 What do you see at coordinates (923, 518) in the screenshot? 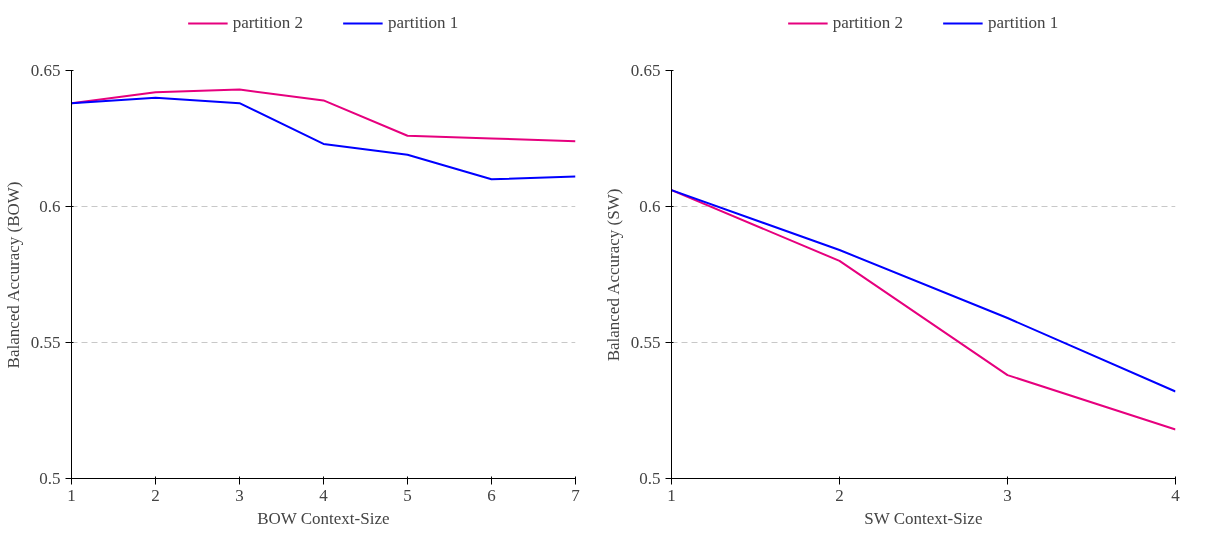
I see `x-axis-title: SW Context-Size` at bounding box center [923, 518].